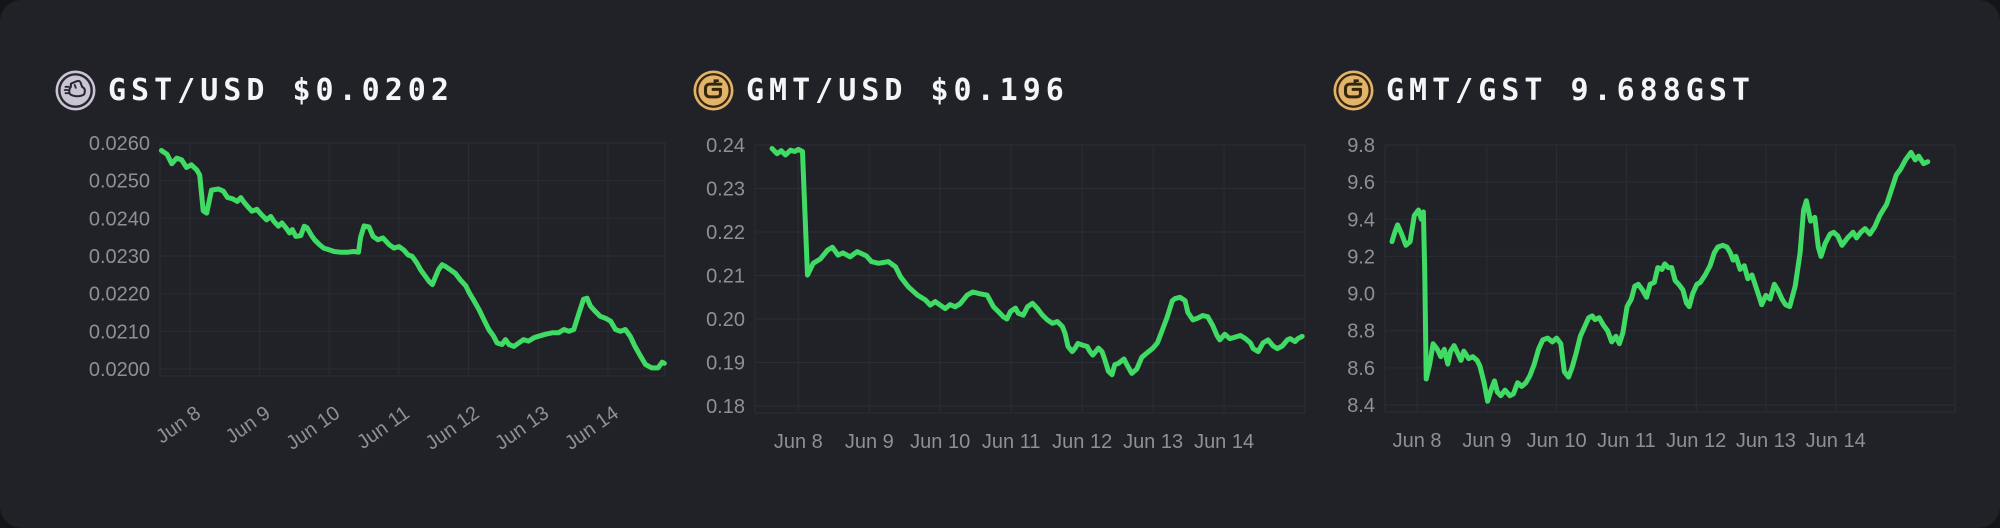 This screenshot has height=528, width=2000. What do you see at coordinates (1361, 332) in the screenshot?
I see `y-tick-label: 8.8` at bounding box center [1361, 332].